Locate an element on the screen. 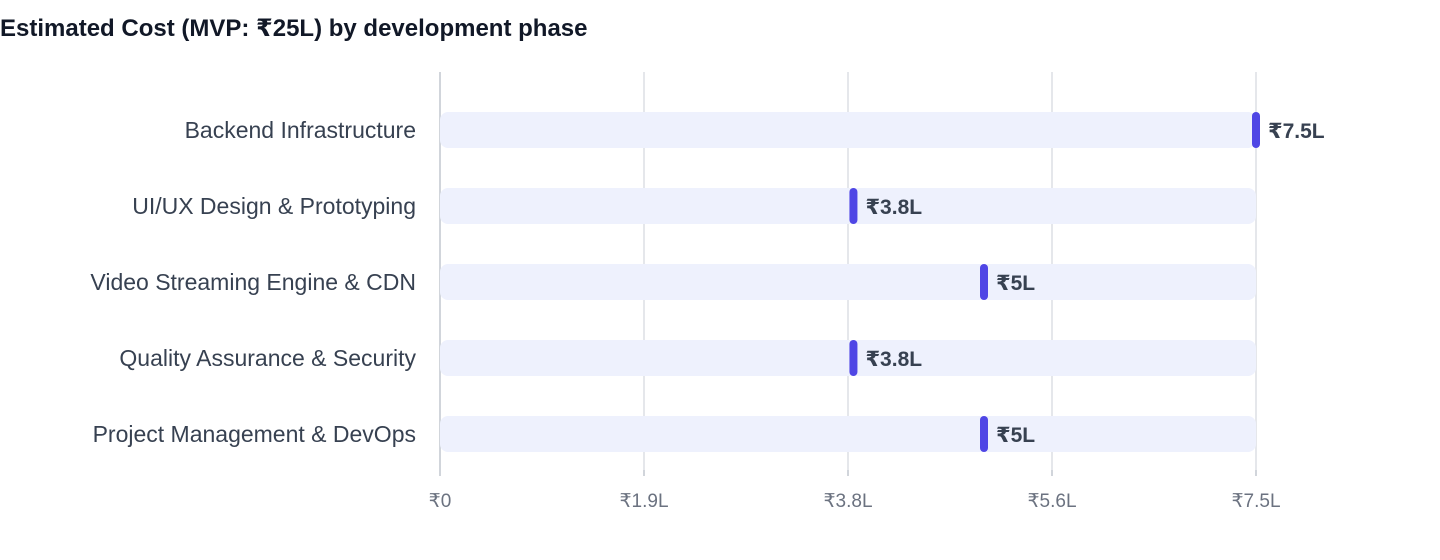 The height and width of the screenshot is (560, 1440). category-label: Quality Assurance & Security is located at coordinates (267, 358).